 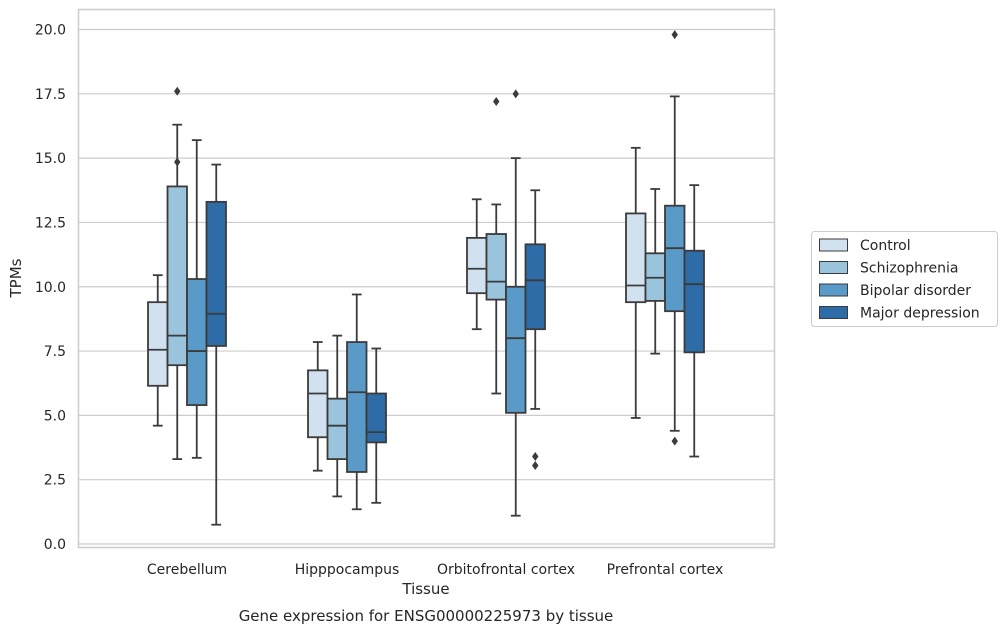 What do you see at coordinates (55, 352) in the screenshot?
I see `y-tick-label: 7.5` at bounding box center [55, 352].